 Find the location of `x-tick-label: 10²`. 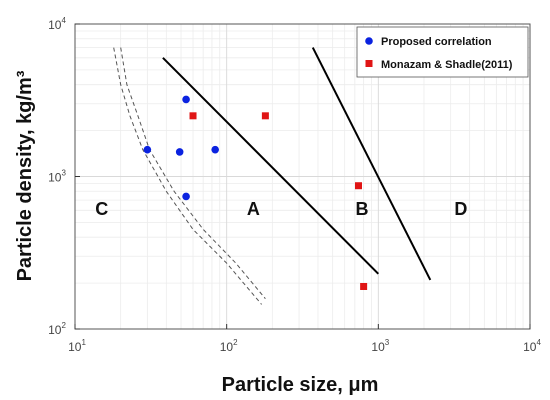

x-tick-label: 10² is located at coordinates (229, 346).